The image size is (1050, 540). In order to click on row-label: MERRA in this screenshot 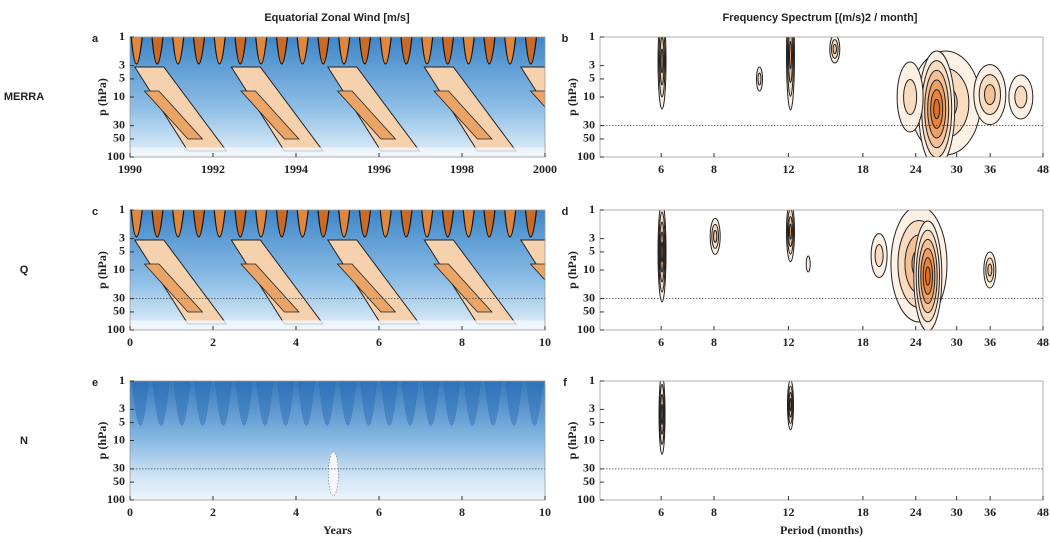, I will do `click(24, 97)`.